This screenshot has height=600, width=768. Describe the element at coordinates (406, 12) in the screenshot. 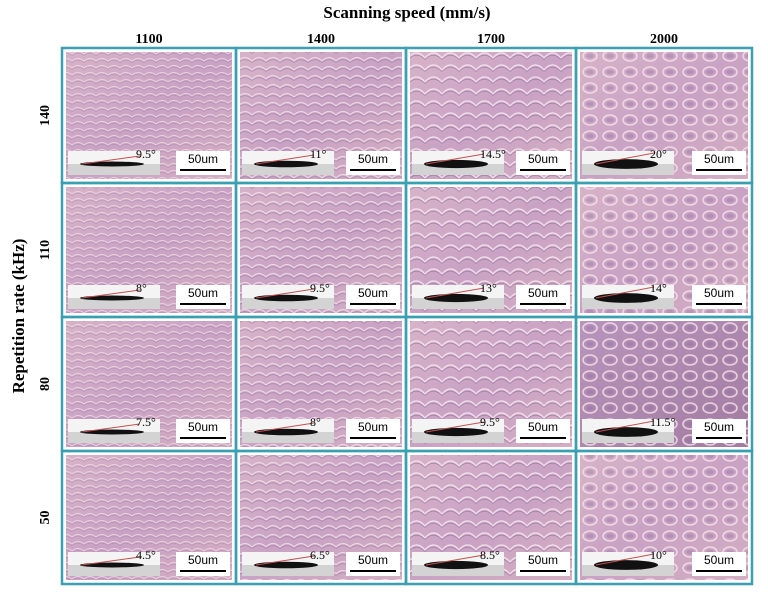

I see `x-axis-title: Scanning speed (mm/s)` at that location.